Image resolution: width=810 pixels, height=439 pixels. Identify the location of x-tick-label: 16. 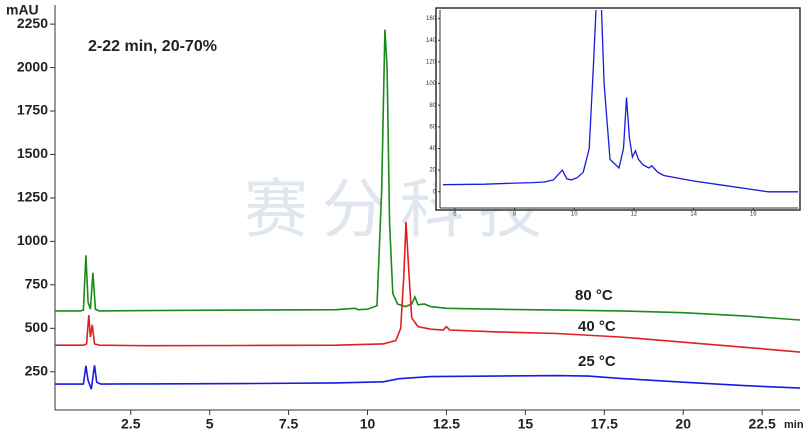
(753, 215).